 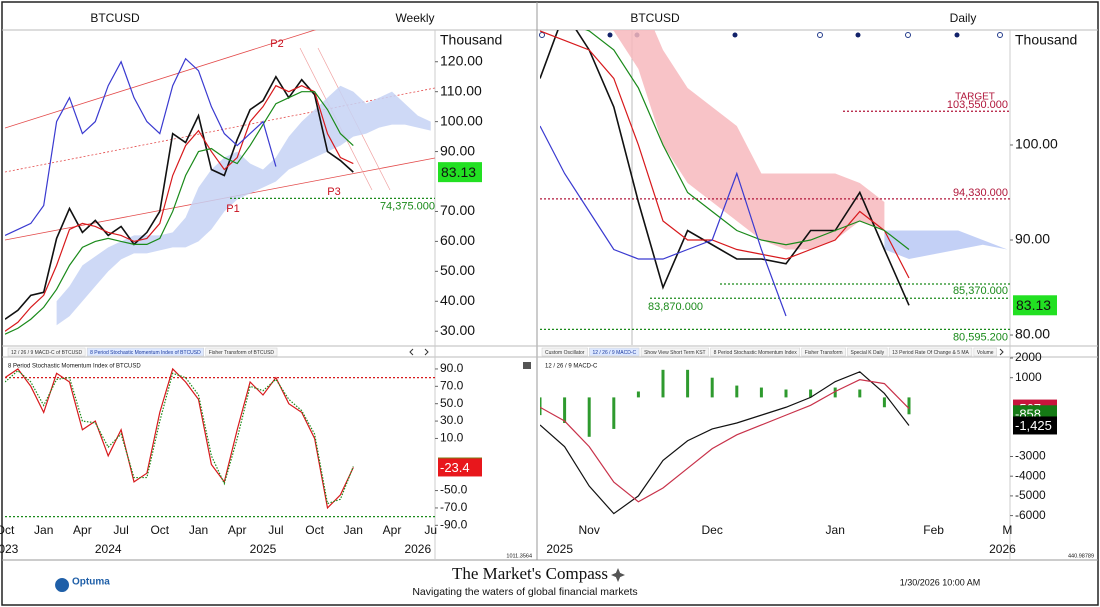 I want to click on tab-label: Custom Oscillator, so click(x=565, y=353).